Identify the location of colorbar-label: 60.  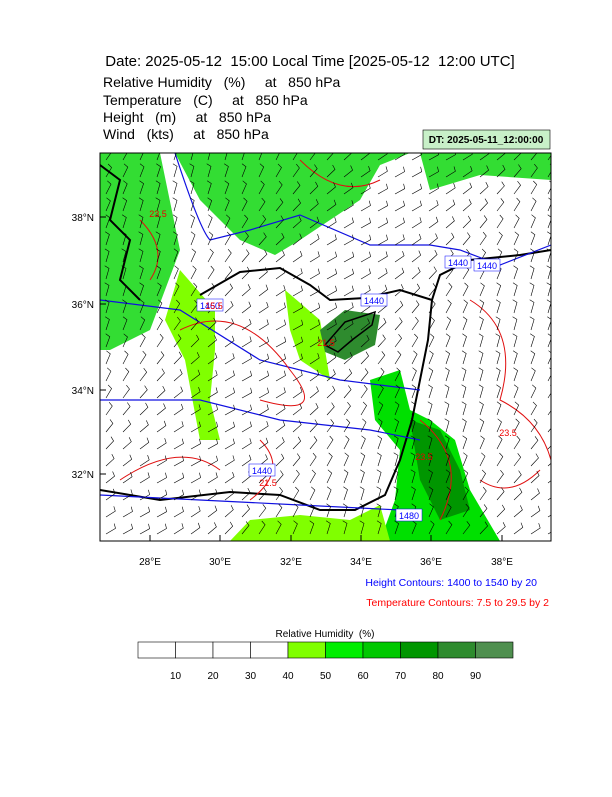
(363, 676).